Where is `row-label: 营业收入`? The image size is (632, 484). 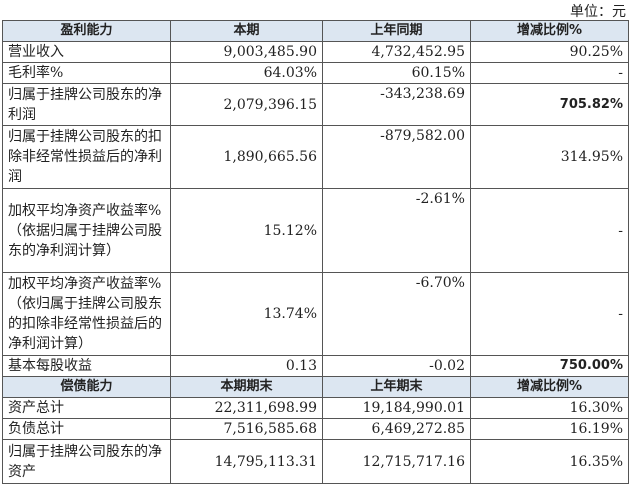
row-label: 营业收入 is located at coordinates (86, 52).